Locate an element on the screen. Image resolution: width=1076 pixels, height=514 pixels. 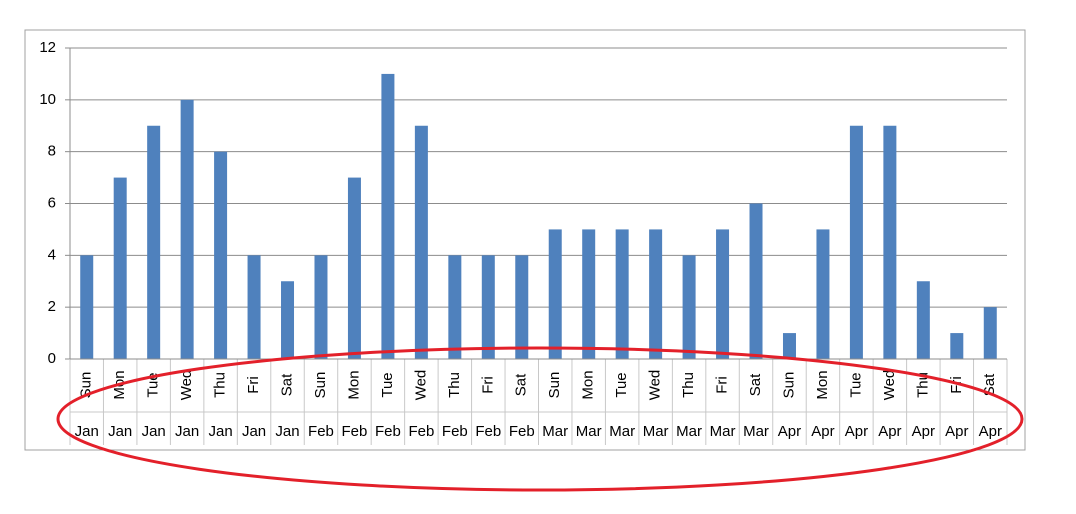
y-tick-label: 10 is located at coordinates (47, 99).